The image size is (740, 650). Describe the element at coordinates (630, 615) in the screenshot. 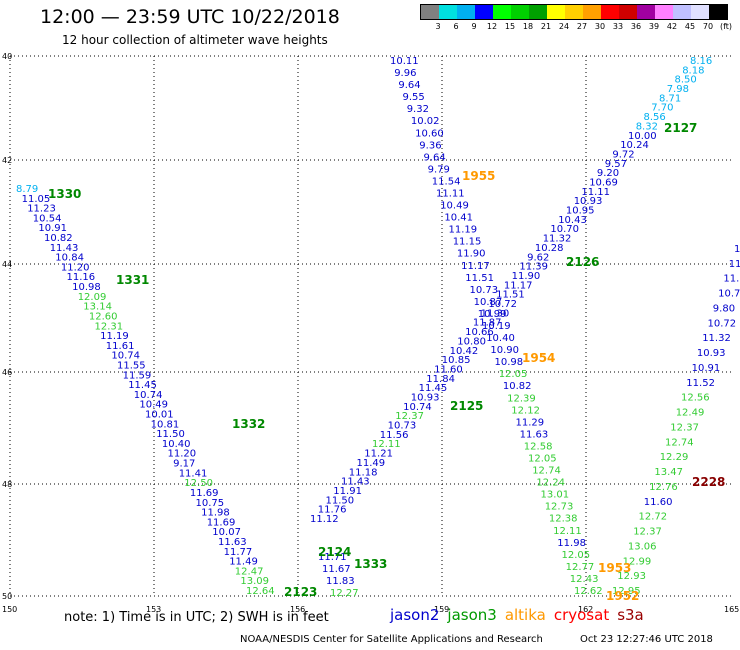

I see `satellite-s3a: s3a` at that location.